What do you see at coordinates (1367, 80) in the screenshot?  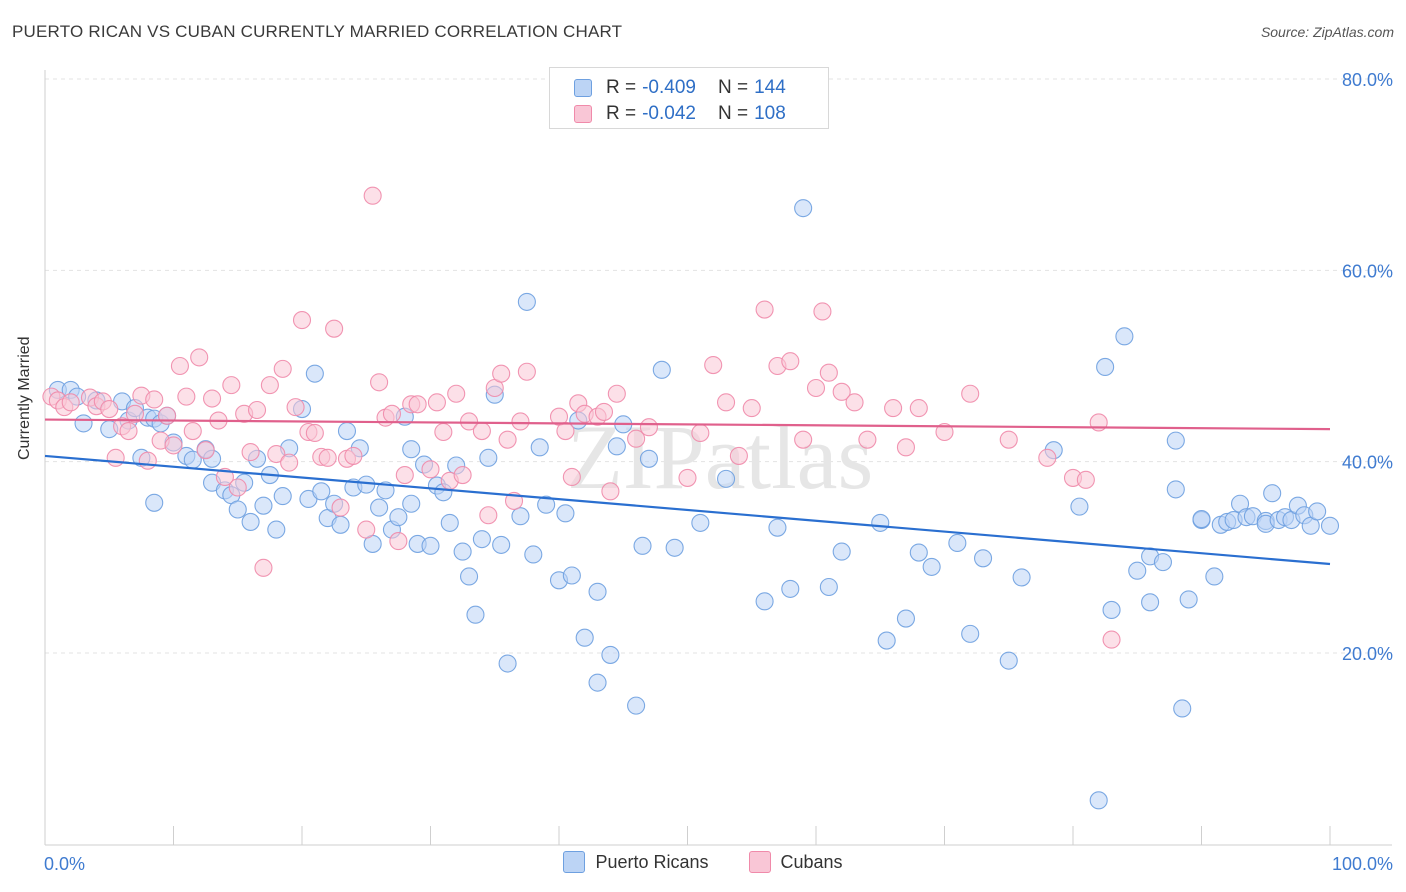 I see `y-tick-label: 80.0%` at bounding box center [1367, 80].